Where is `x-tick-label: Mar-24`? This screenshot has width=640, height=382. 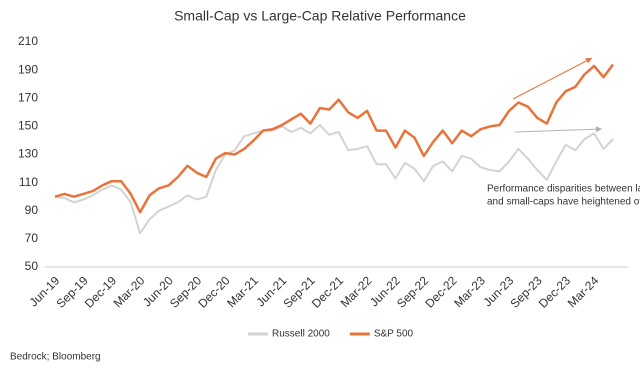 x-tick-label: Mar-24 is located at coordinates (583, 291).